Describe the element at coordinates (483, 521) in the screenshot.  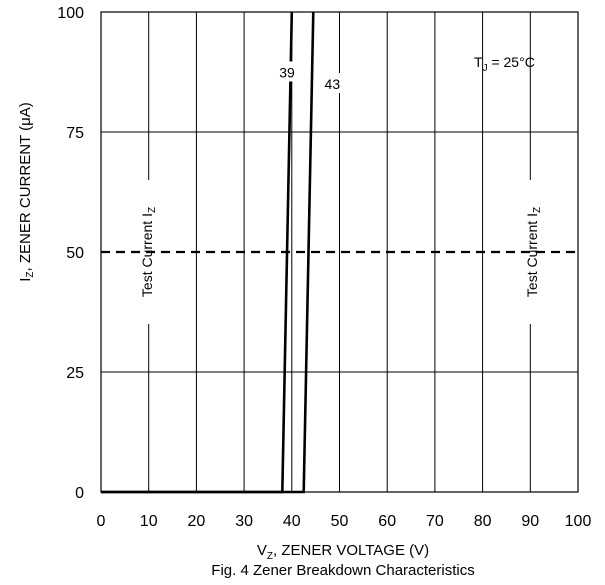
I see `x-tick-label: 80` at that location.